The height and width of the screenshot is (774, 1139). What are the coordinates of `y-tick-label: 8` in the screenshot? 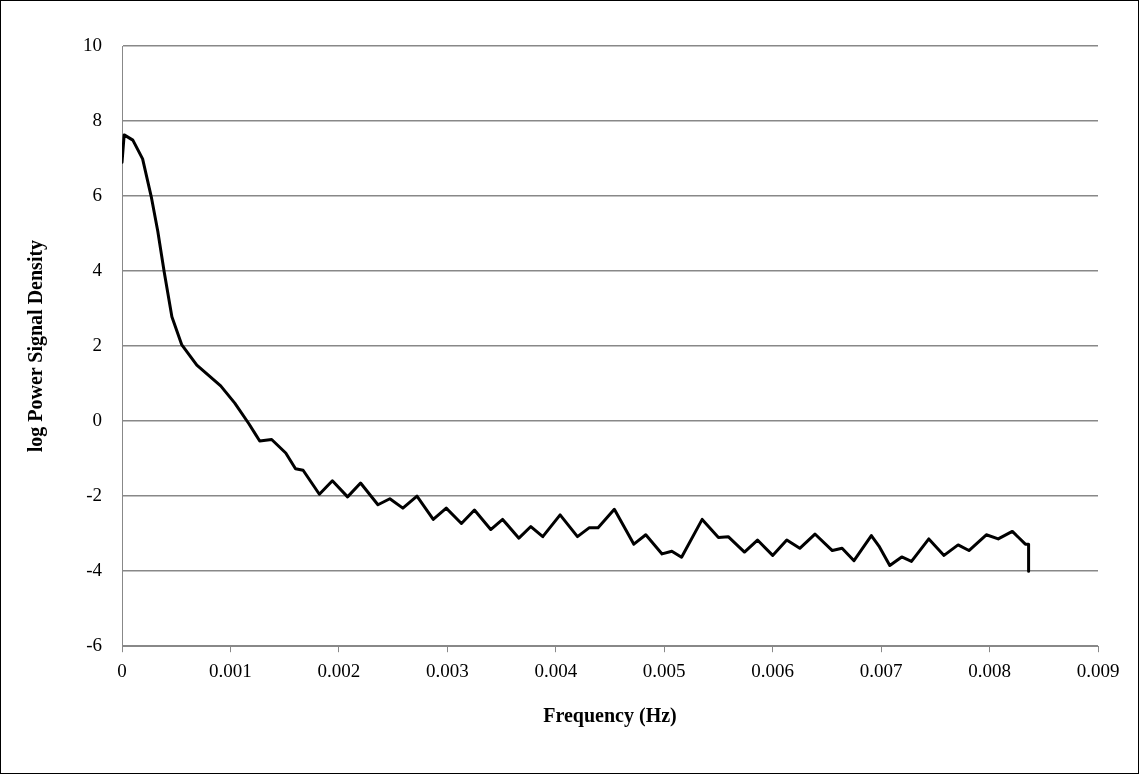 It's located at (97, 120).